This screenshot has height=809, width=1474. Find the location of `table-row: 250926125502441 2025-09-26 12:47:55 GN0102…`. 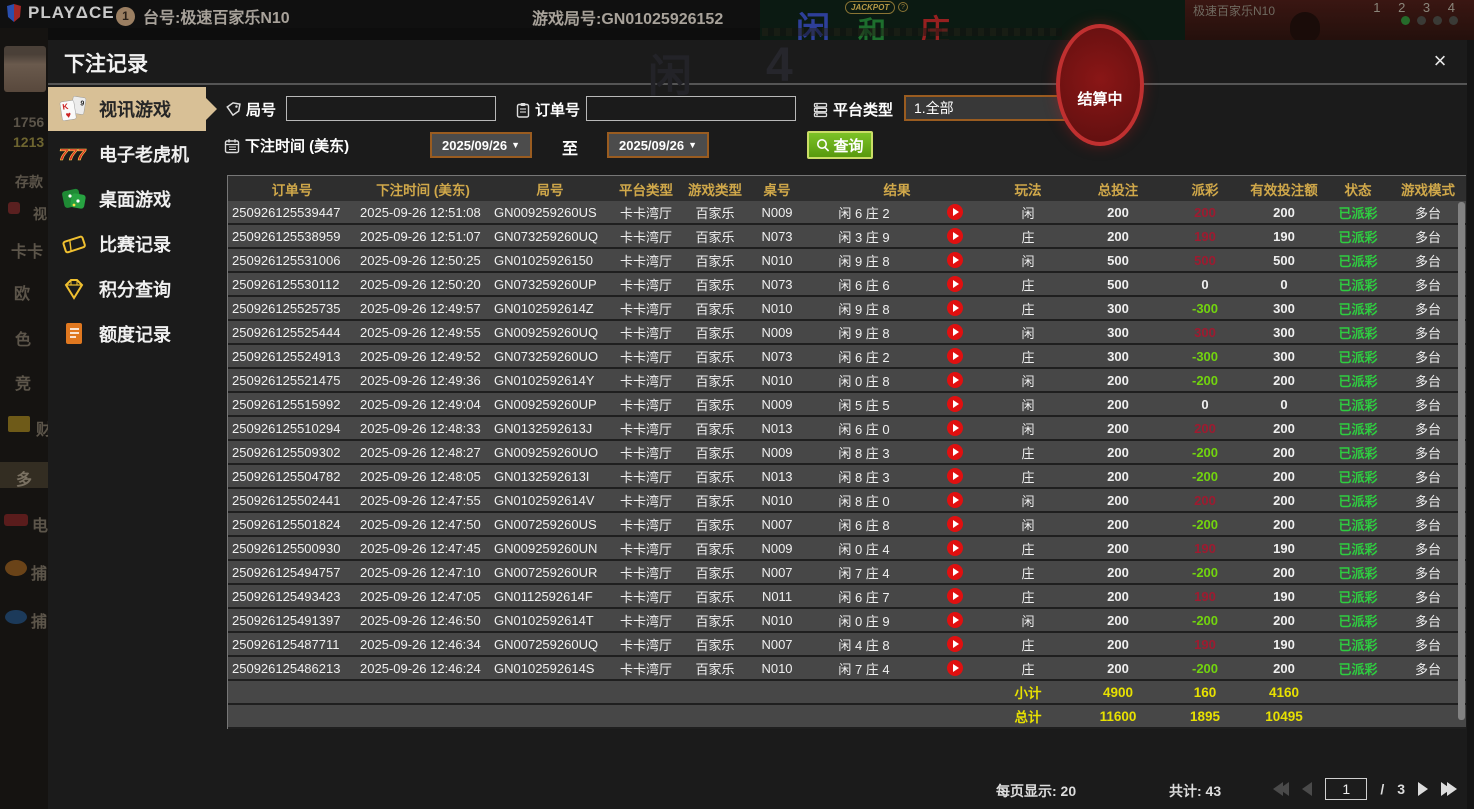

table-row: 250926125502441 2025-09-26 12:47:55 GN0102… is located at coordinates (847, 501).